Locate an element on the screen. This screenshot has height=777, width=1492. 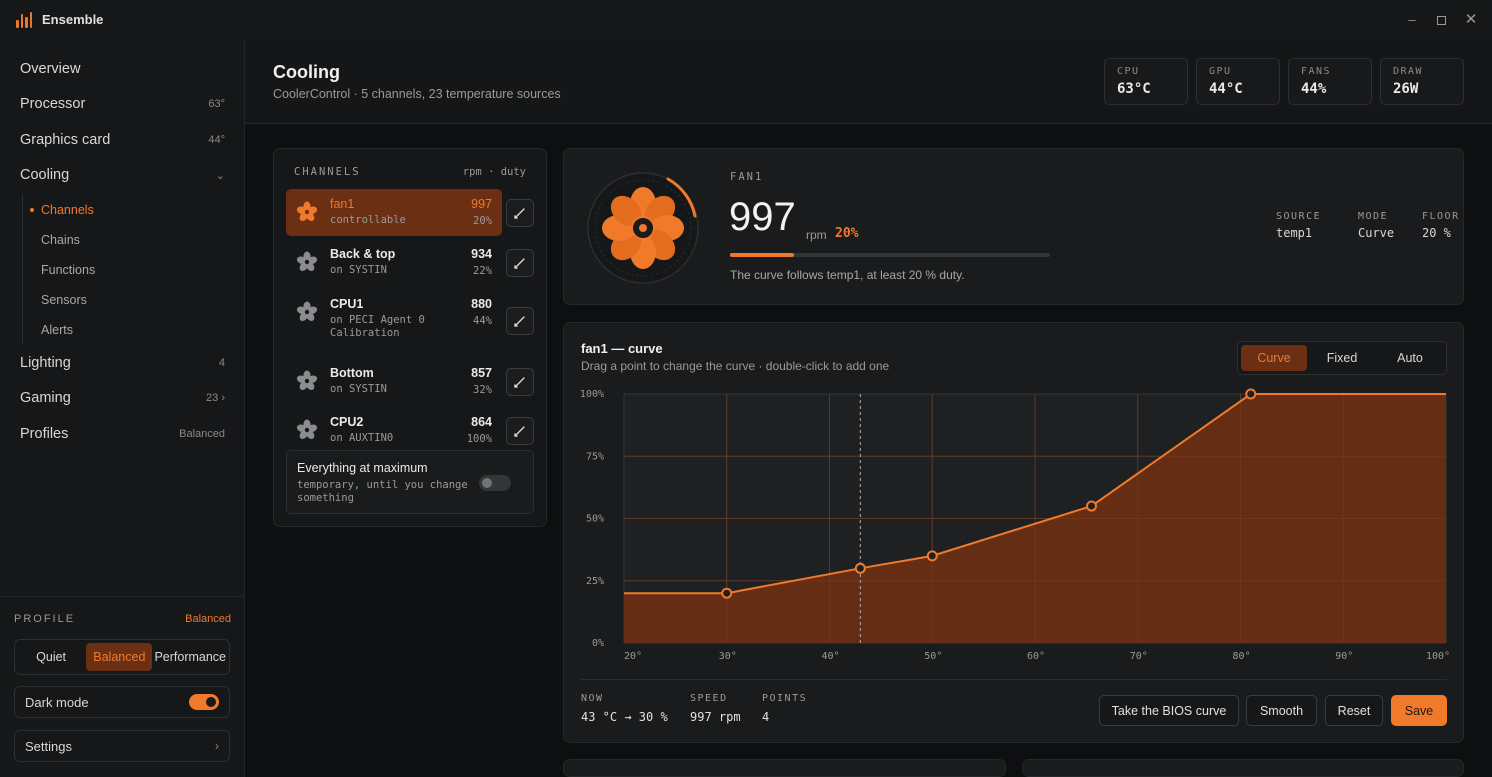
sidebar-item-cooling: Cooling ⌄ is located at coordinates (122, 175).